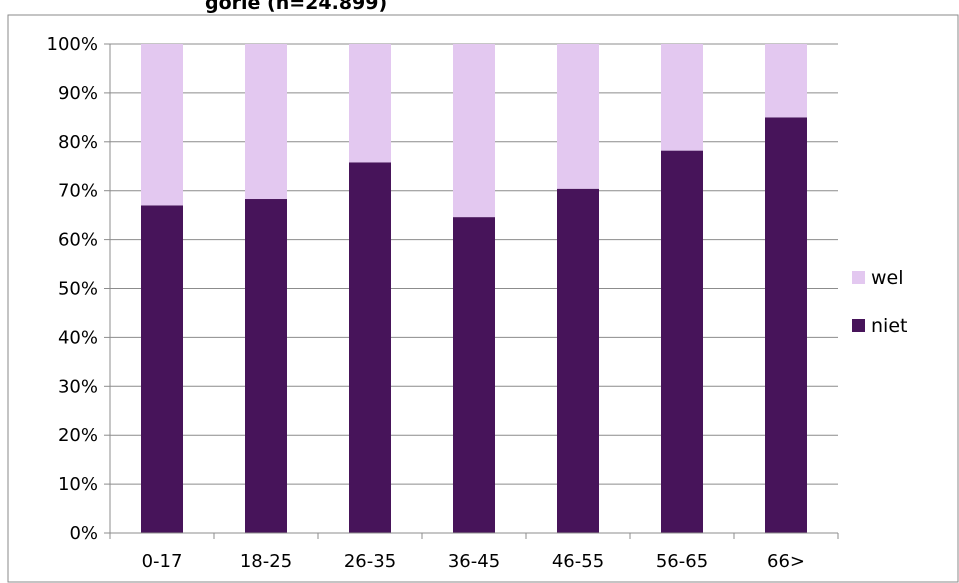 The image size is (959, 583). What do you see at coordinates (370, 561) in the screenshot?
I see `x-tick-label: 26-35` at bounding box center [370, 561].